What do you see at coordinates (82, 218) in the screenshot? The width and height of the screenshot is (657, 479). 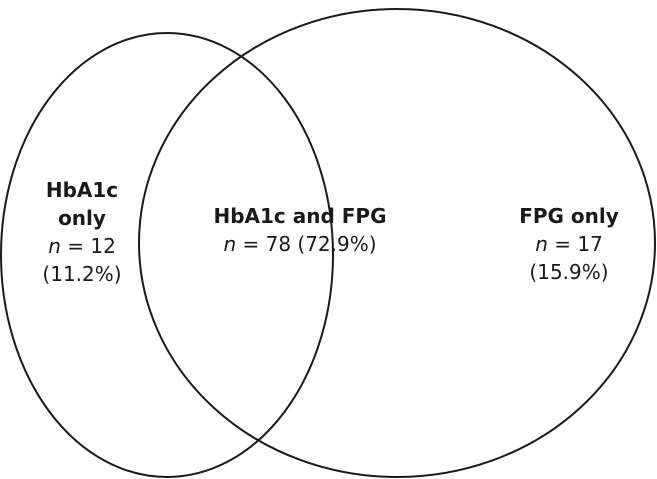 I see `hba1c-only-title-line2: only` at bounding box center [82, 218].